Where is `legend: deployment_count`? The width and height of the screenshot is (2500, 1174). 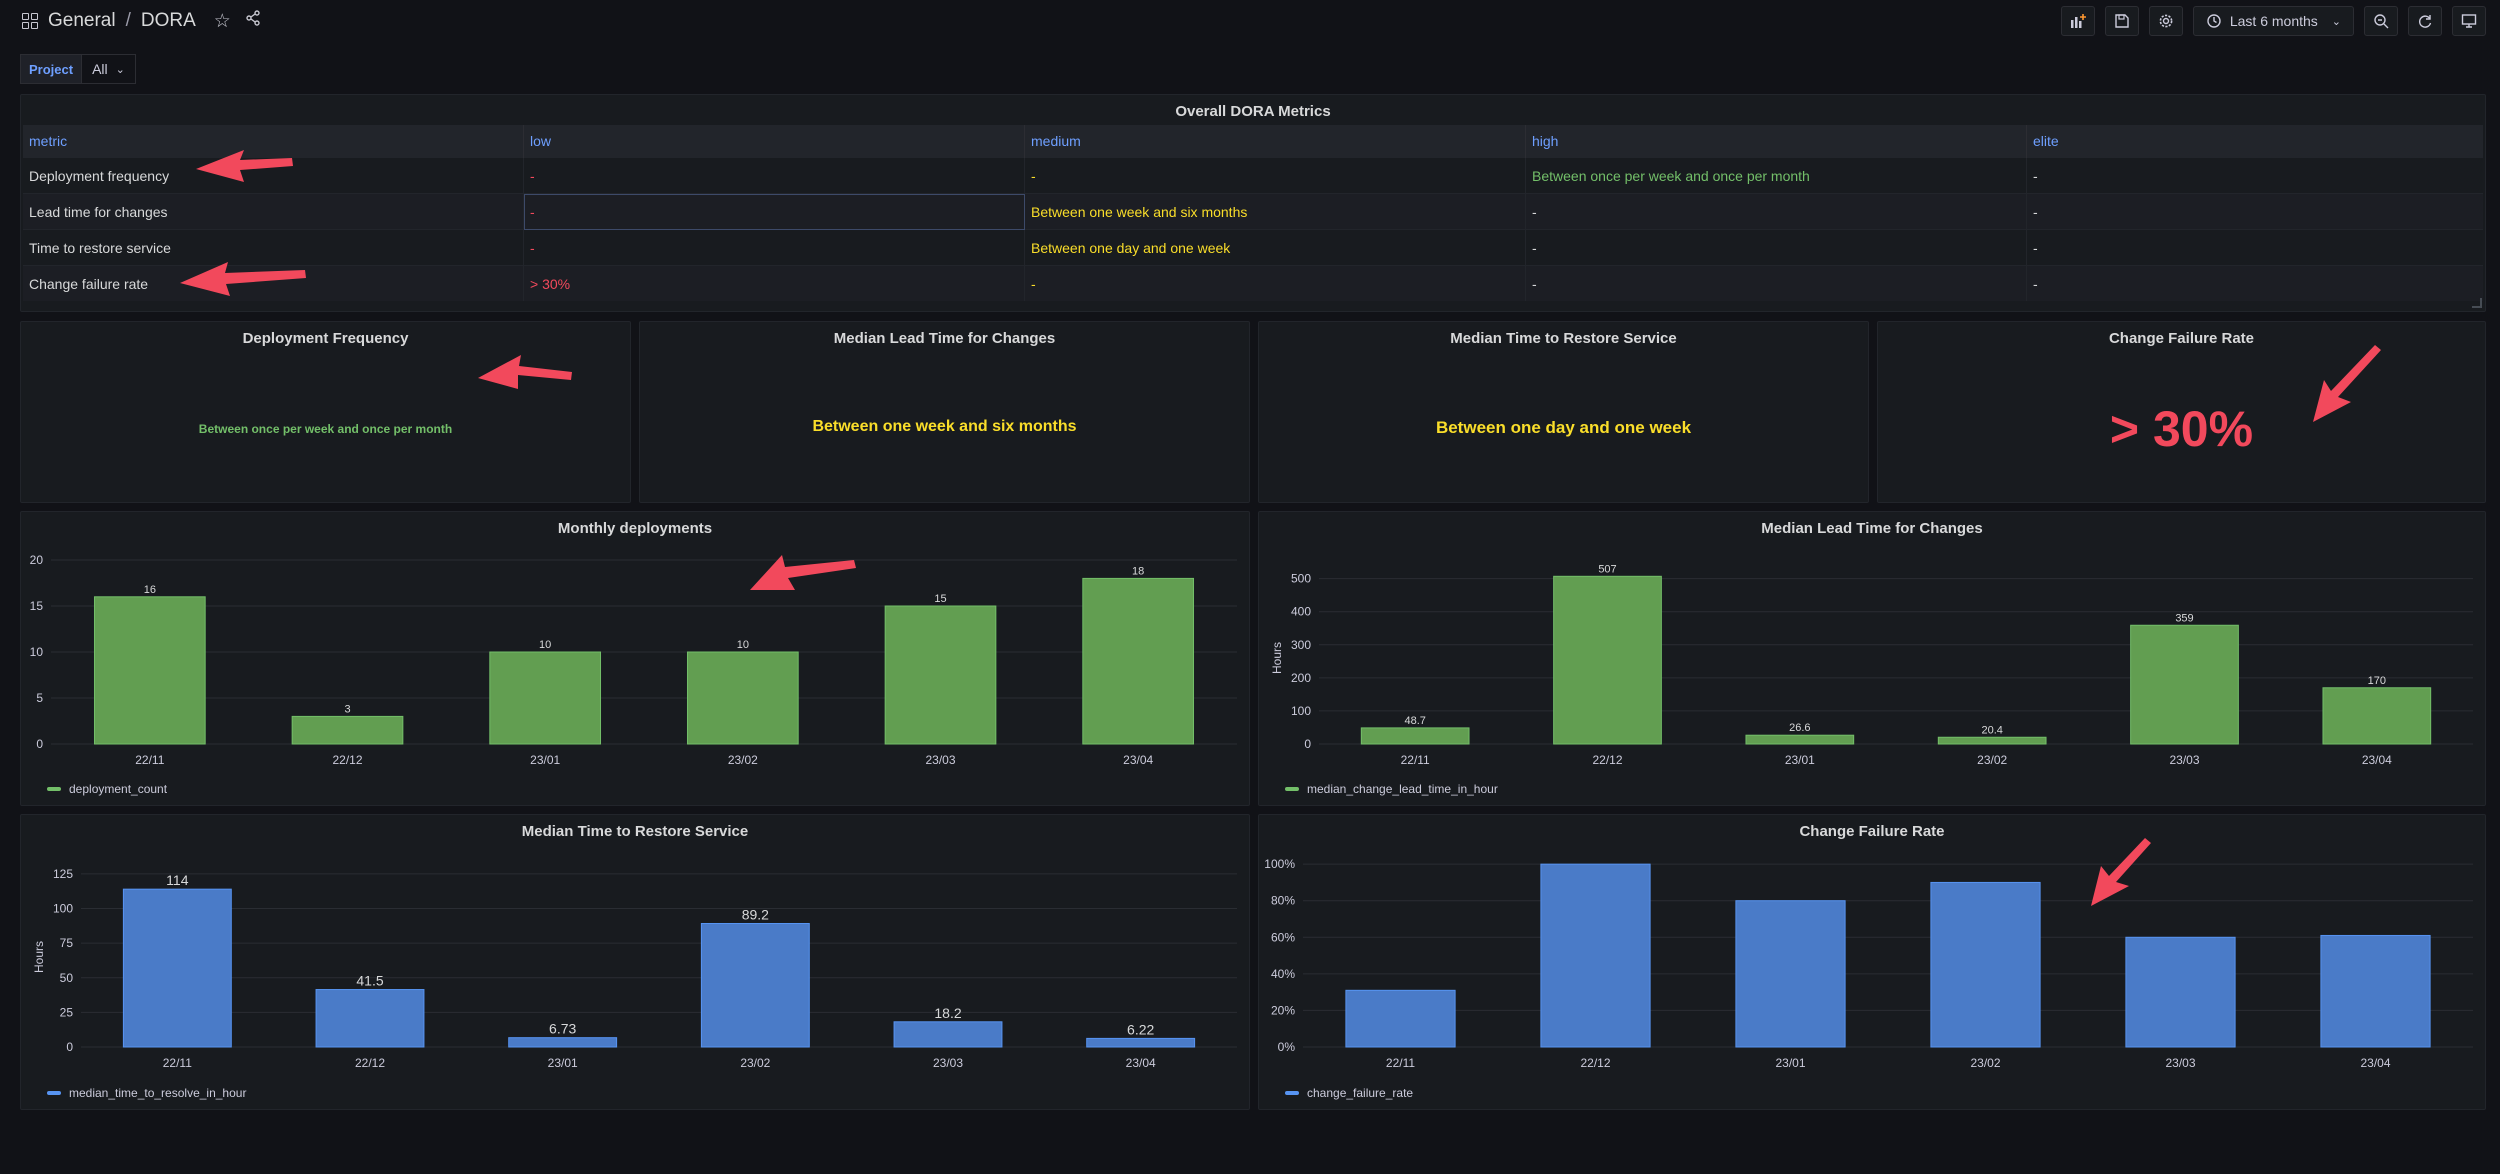
legend: deployment_count is located at coordinates (107, 789).